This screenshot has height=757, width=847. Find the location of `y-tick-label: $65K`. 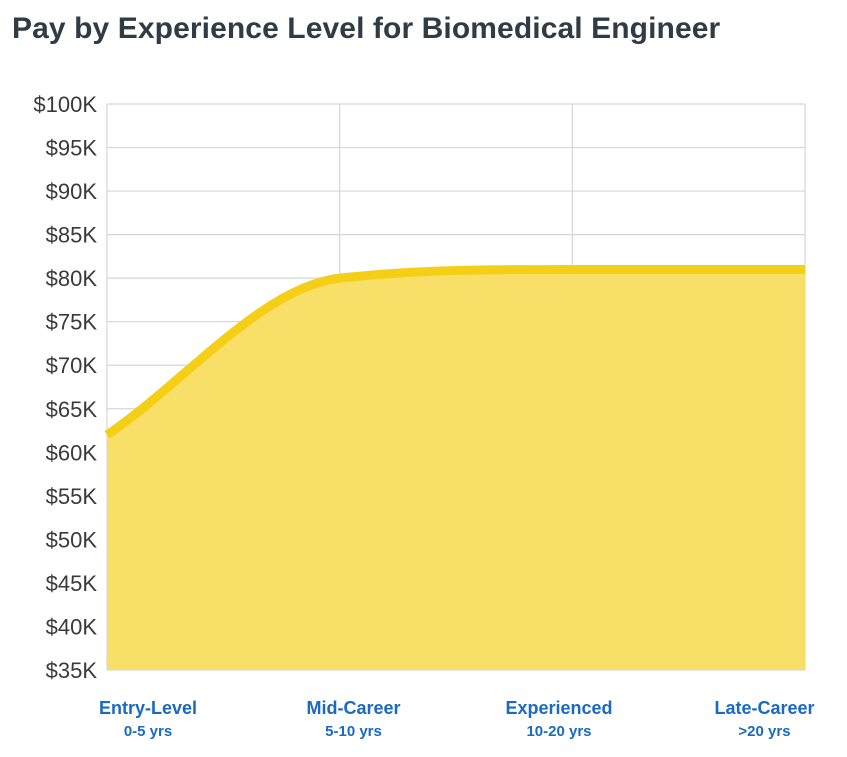

y-tick-label: $65K is located at coordinates (72, 409).